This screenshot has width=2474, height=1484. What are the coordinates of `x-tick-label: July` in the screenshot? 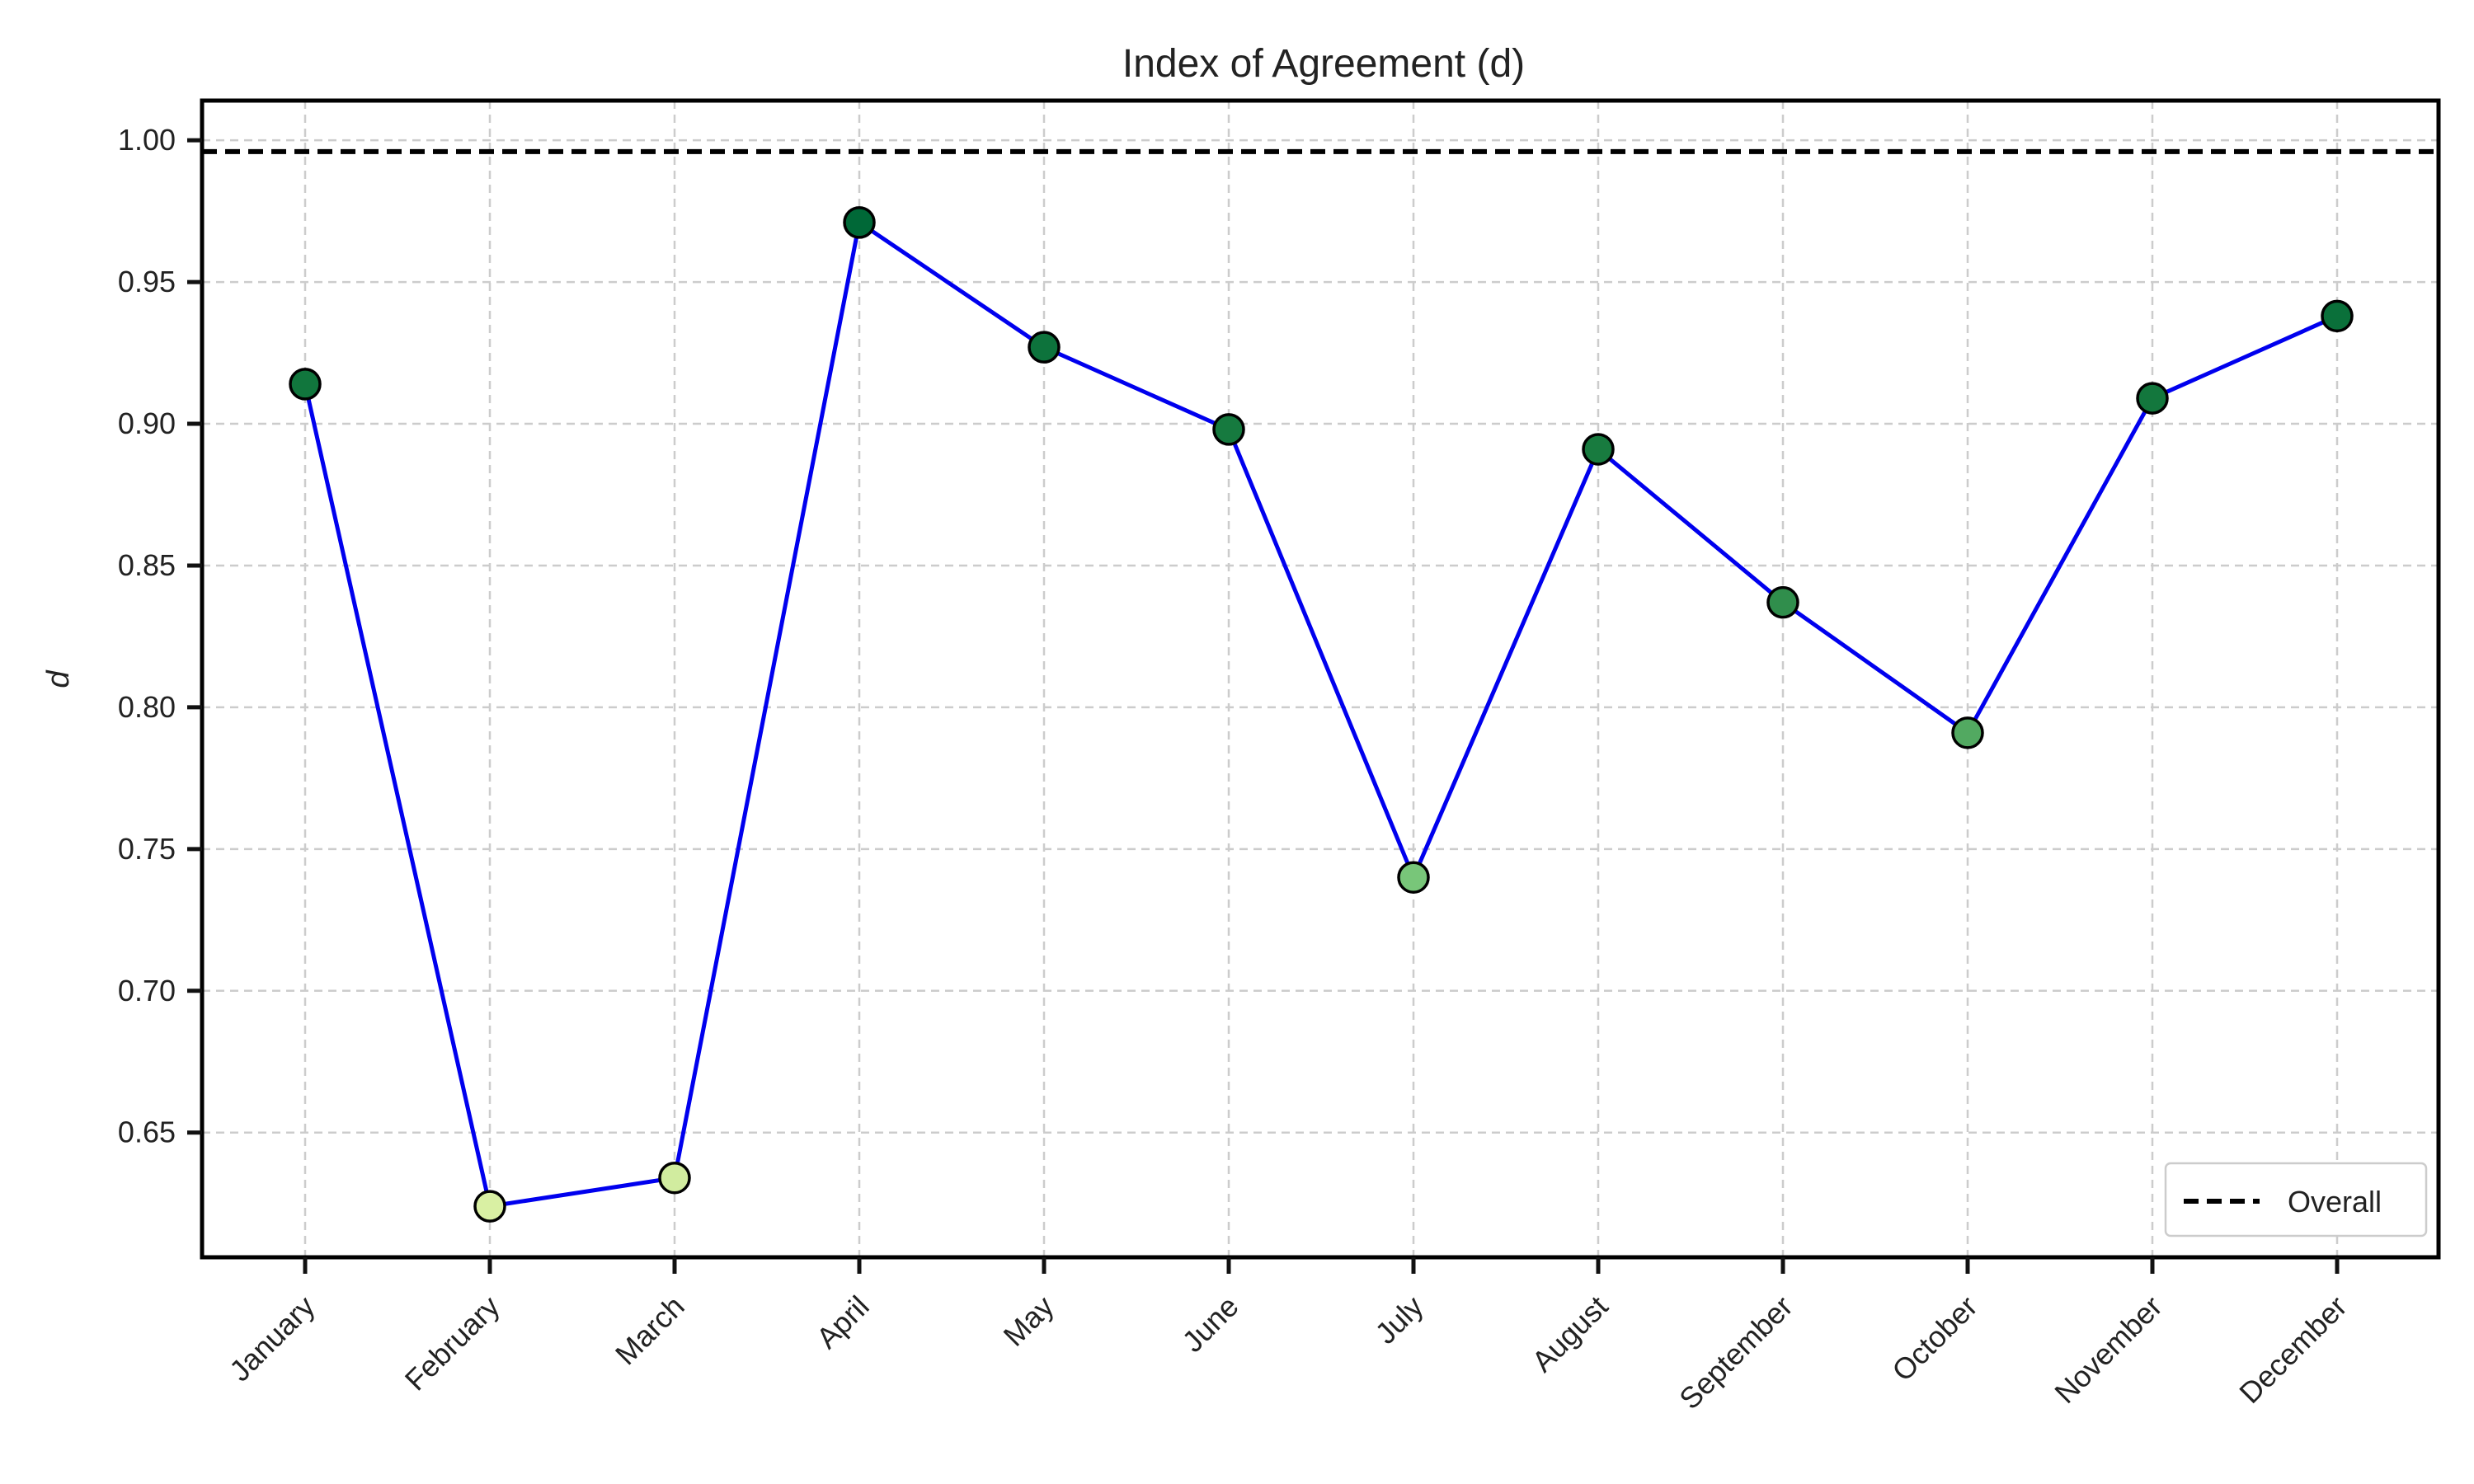 It's located at (1398, 1319).